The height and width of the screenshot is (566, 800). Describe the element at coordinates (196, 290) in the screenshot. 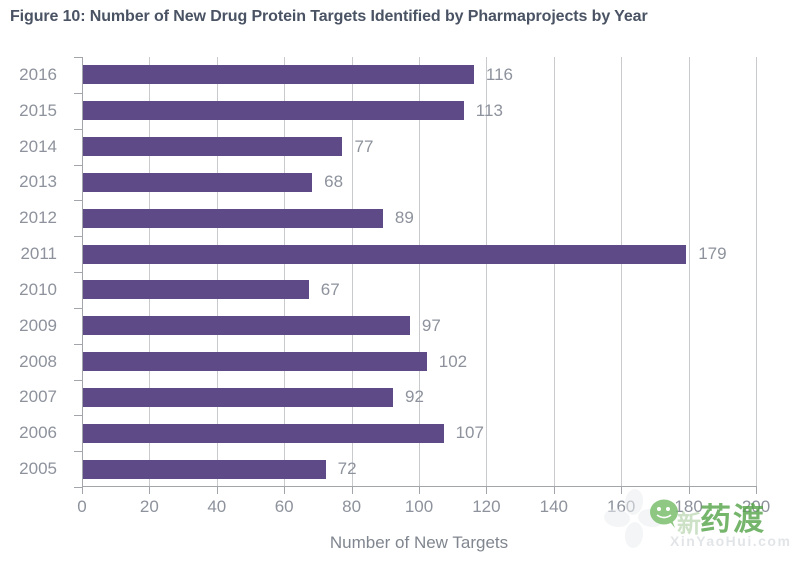

I see `bar-2010` at that location.